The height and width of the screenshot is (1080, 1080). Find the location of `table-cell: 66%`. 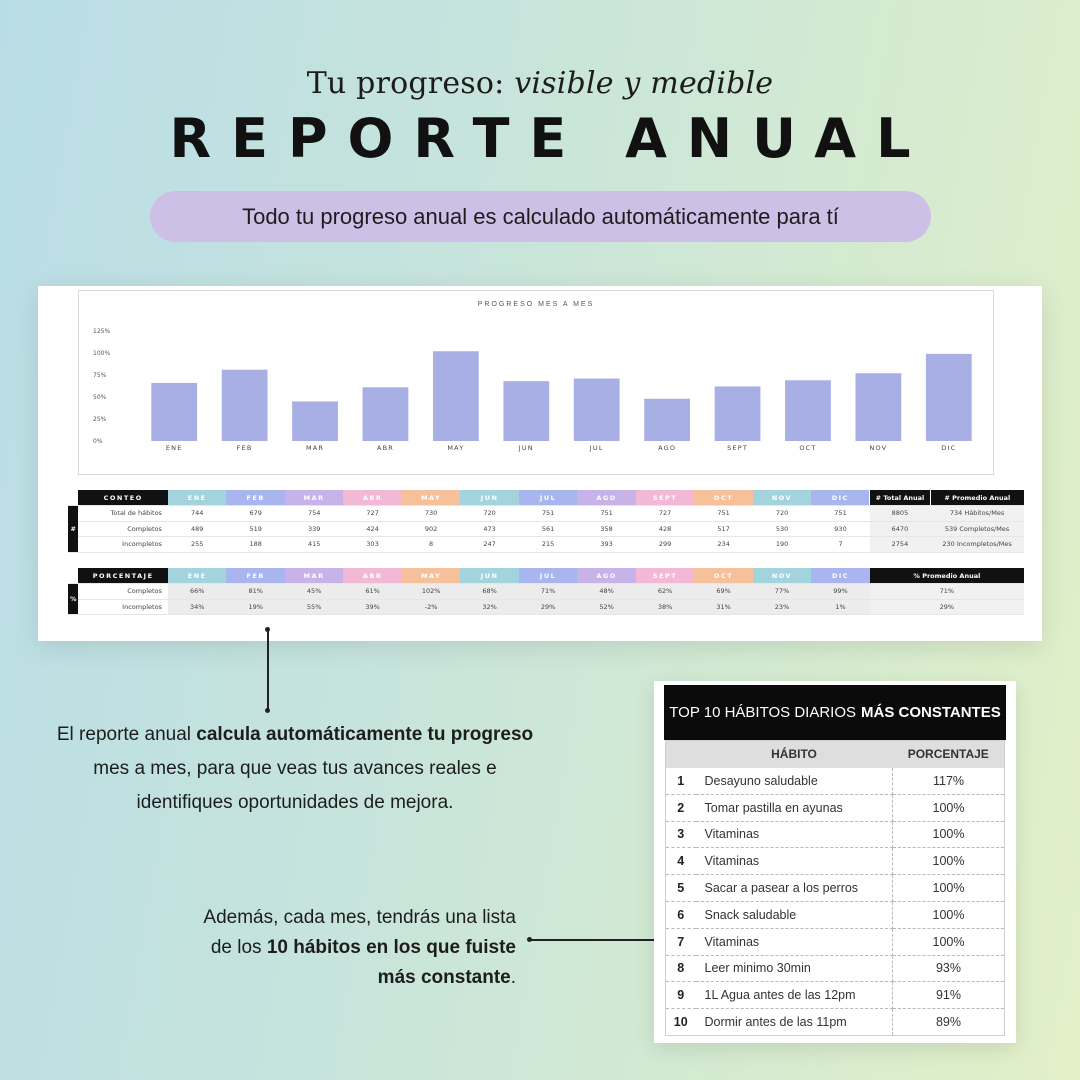

table-cell: 66% is located at coordinates (197, 591).